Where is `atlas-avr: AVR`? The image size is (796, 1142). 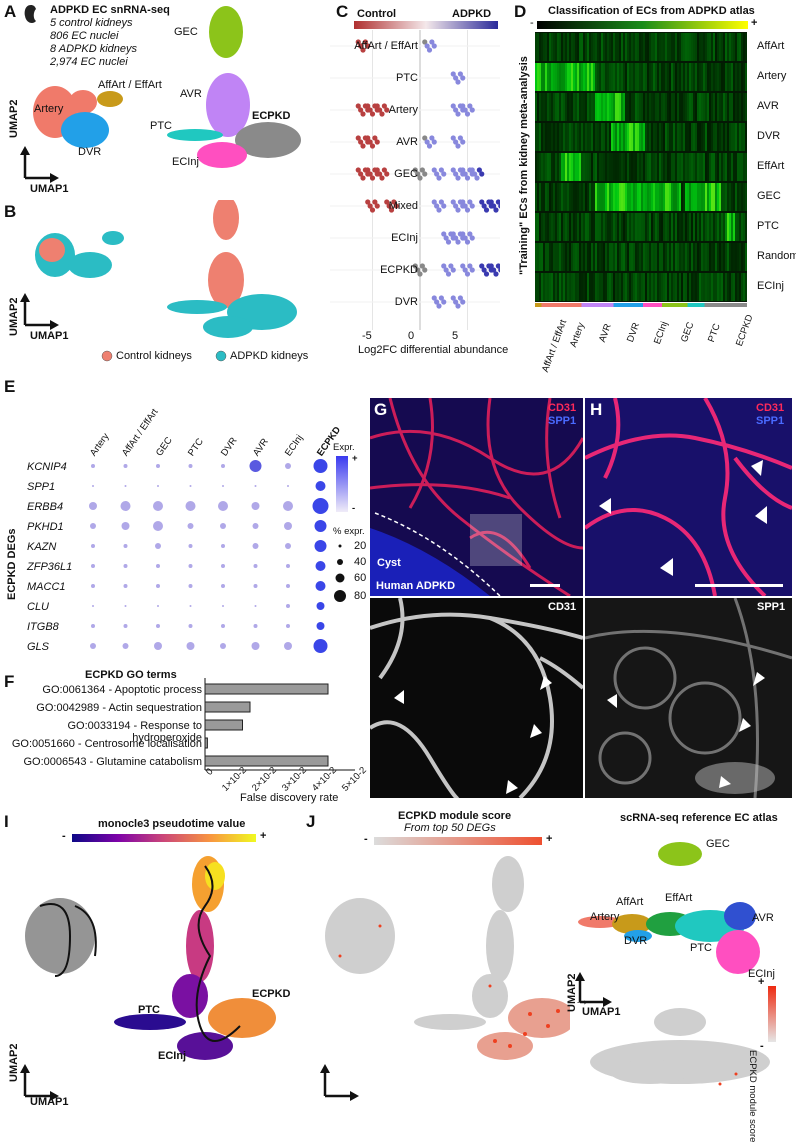 atlas-avr: AVR is located at coordinates (763, 918).